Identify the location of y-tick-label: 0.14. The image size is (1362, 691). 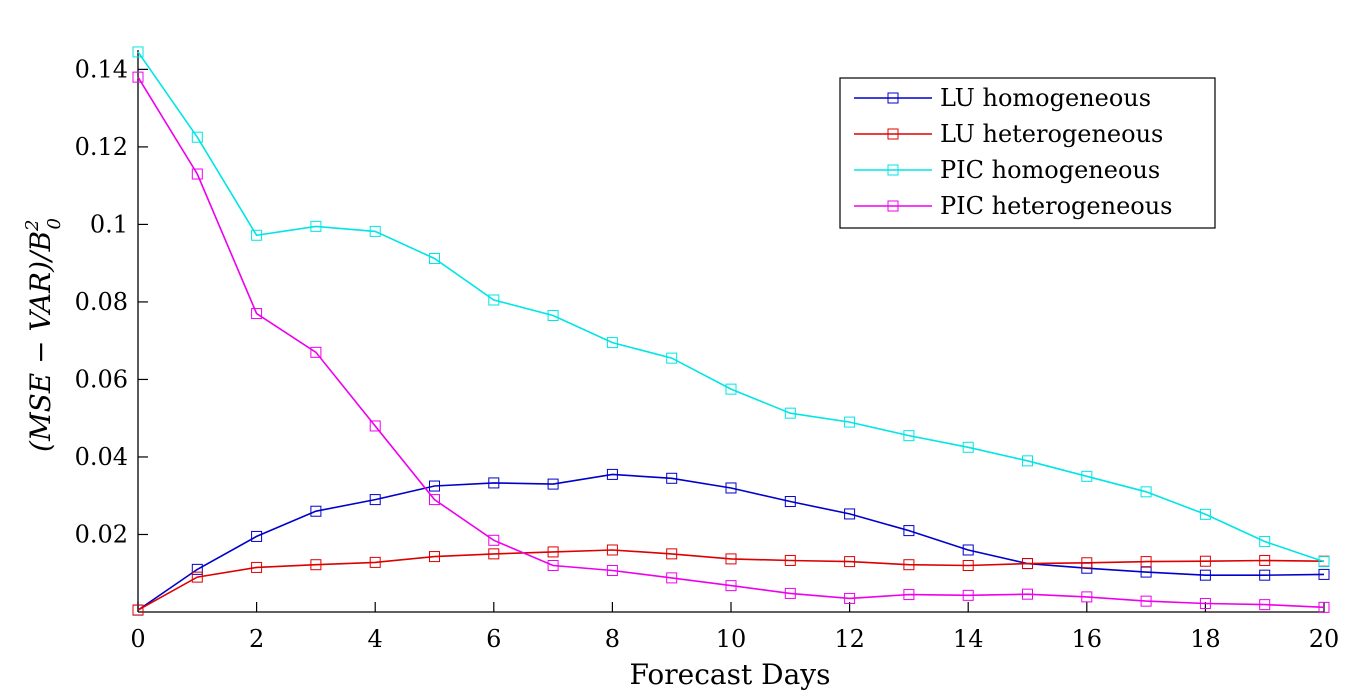
(101, 69).